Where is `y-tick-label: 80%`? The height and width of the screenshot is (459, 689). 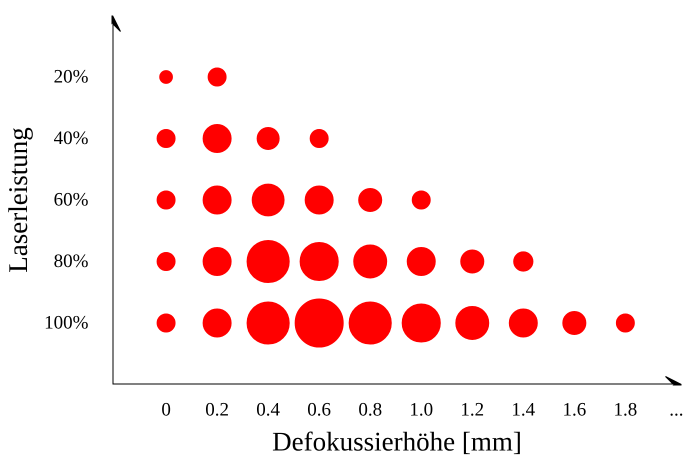
y-tick-label: 80% is located at coordinates (71, 261).